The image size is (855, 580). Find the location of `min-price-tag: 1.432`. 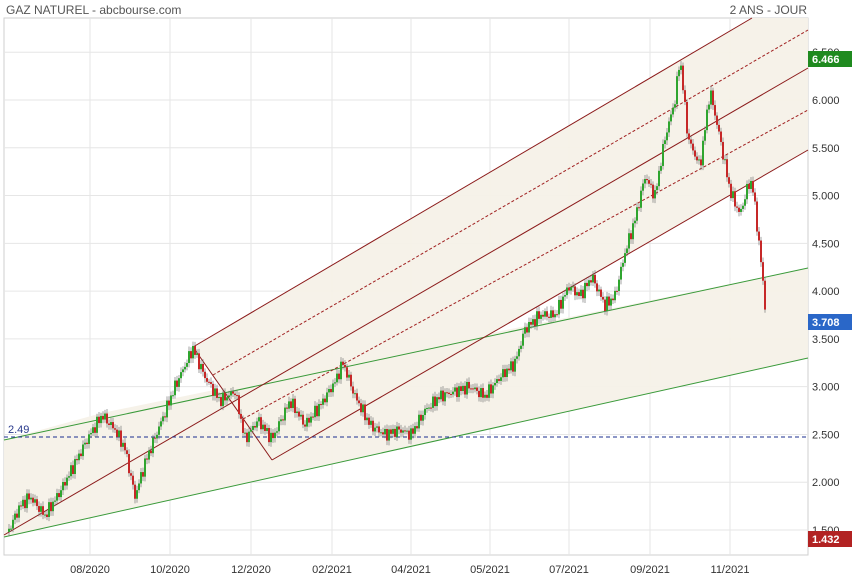

min-price-tag: 1.432 is located at coordinates (830, 539).